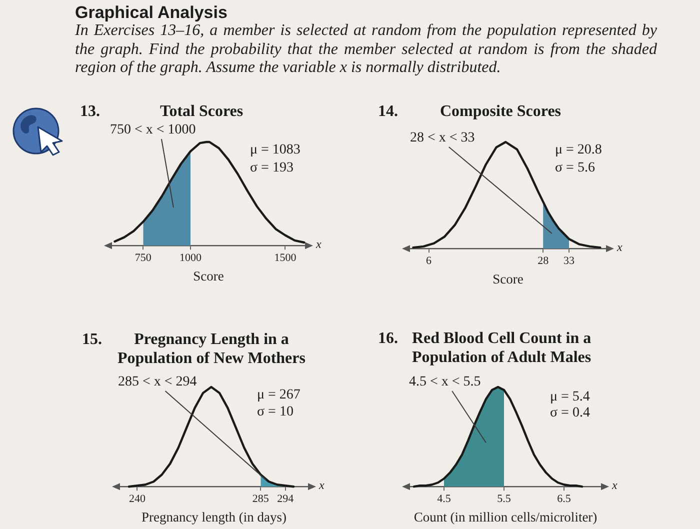 The image size is (700, 529). Describe the element at coordinates (202, 111) in the screenshot. I see `chart-title: Total Scores` at that location.